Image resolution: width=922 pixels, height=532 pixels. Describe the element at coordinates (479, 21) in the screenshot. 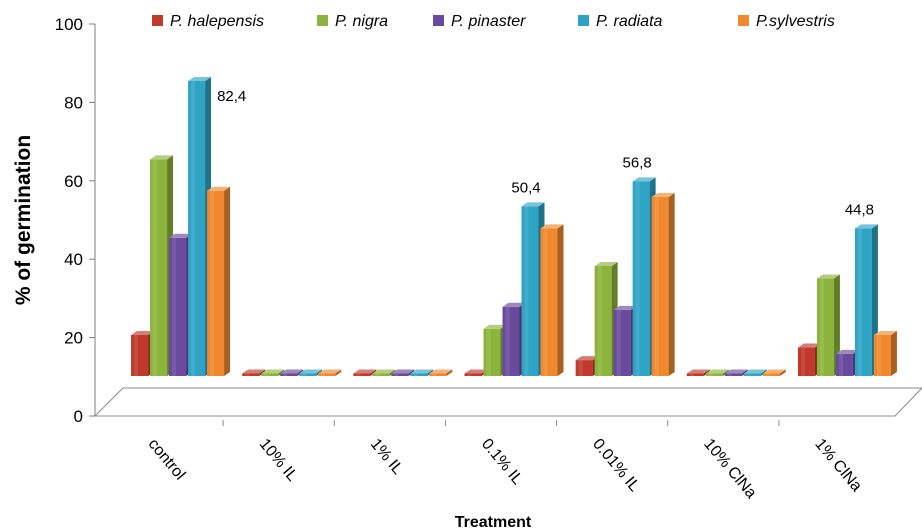

I see `legend-item: P. pinaster` at that location.